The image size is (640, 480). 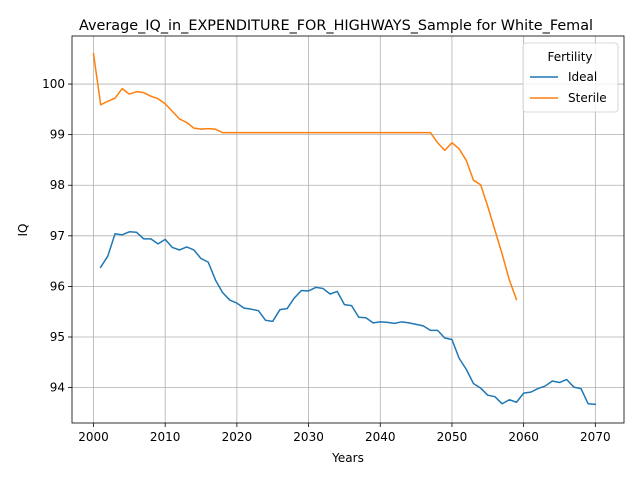 I want to click on y-tick-label: 95, so click(x=57, y=337).